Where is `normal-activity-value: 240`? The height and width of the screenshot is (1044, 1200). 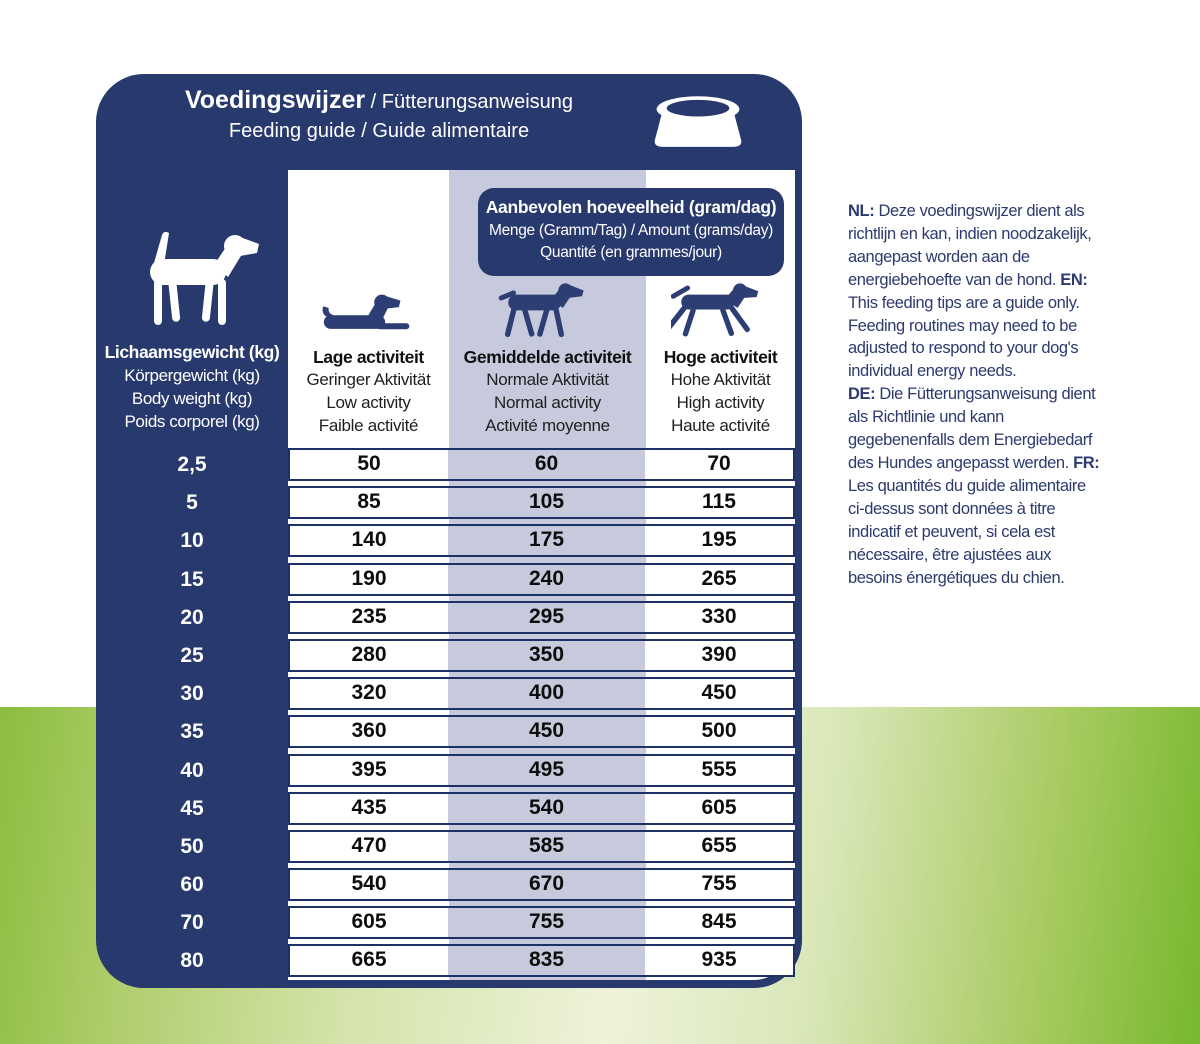 normal-activity-value: 240 is located at coordinates (546, 579).